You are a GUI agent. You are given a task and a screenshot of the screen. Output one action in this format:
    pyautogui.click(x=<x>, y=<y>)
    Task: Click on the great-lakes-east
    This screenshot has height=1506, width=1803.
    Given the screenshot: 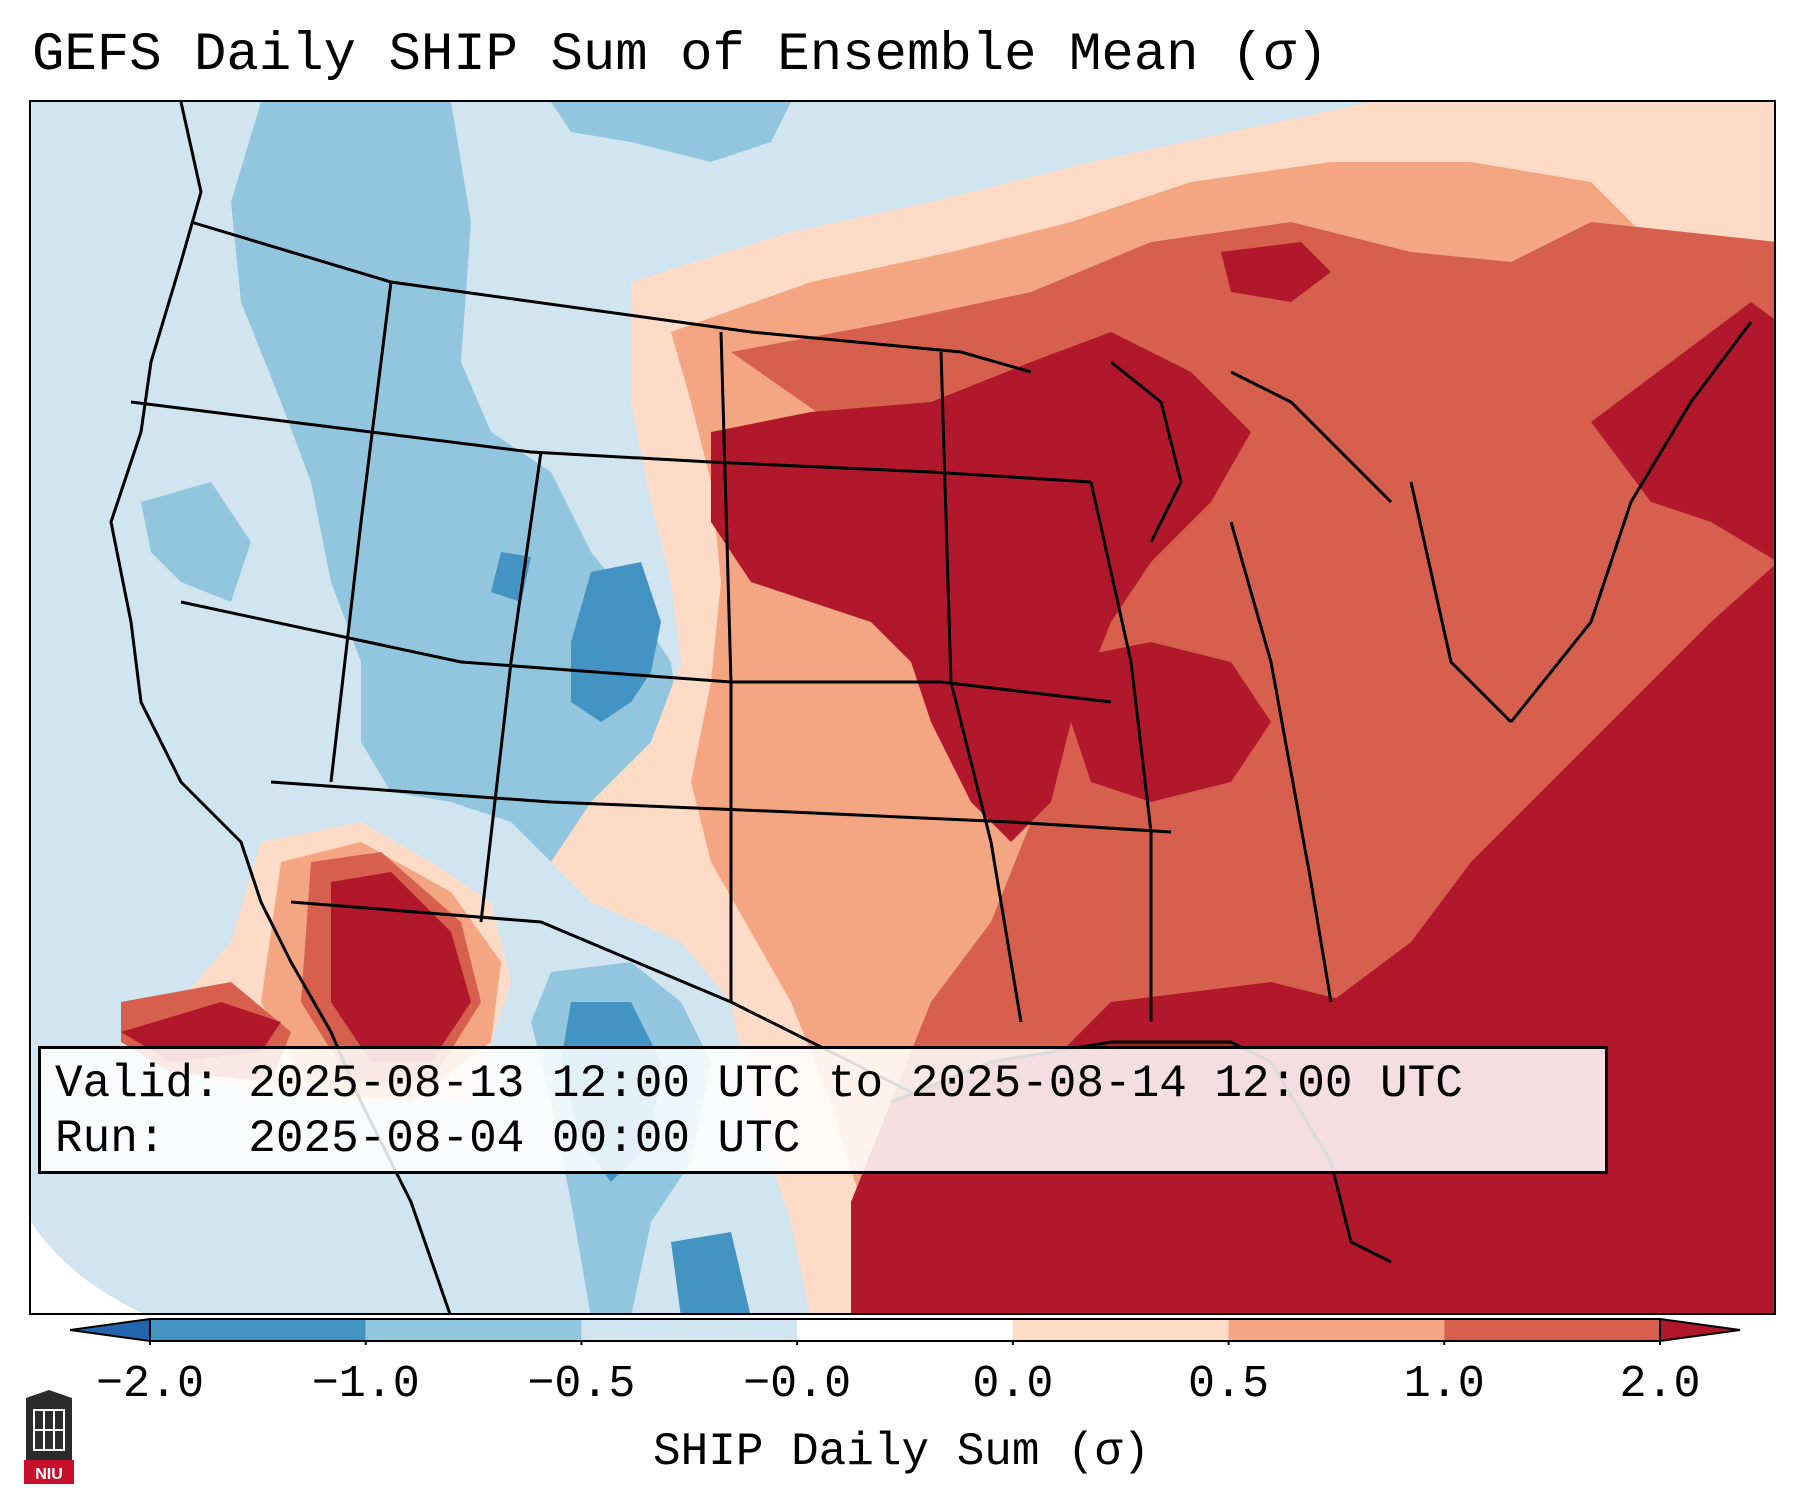 What is the action you would take?
    pyautogui.click(x=1311, y=437)
    